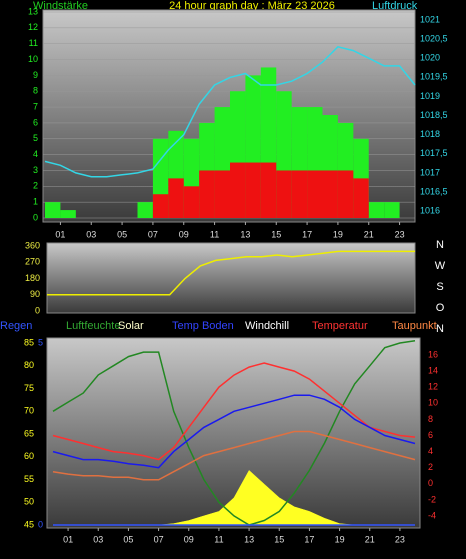  Describe the element at coordinates (432, 515) in the screenshot. I see `y2-tick-label: -4` at that location.